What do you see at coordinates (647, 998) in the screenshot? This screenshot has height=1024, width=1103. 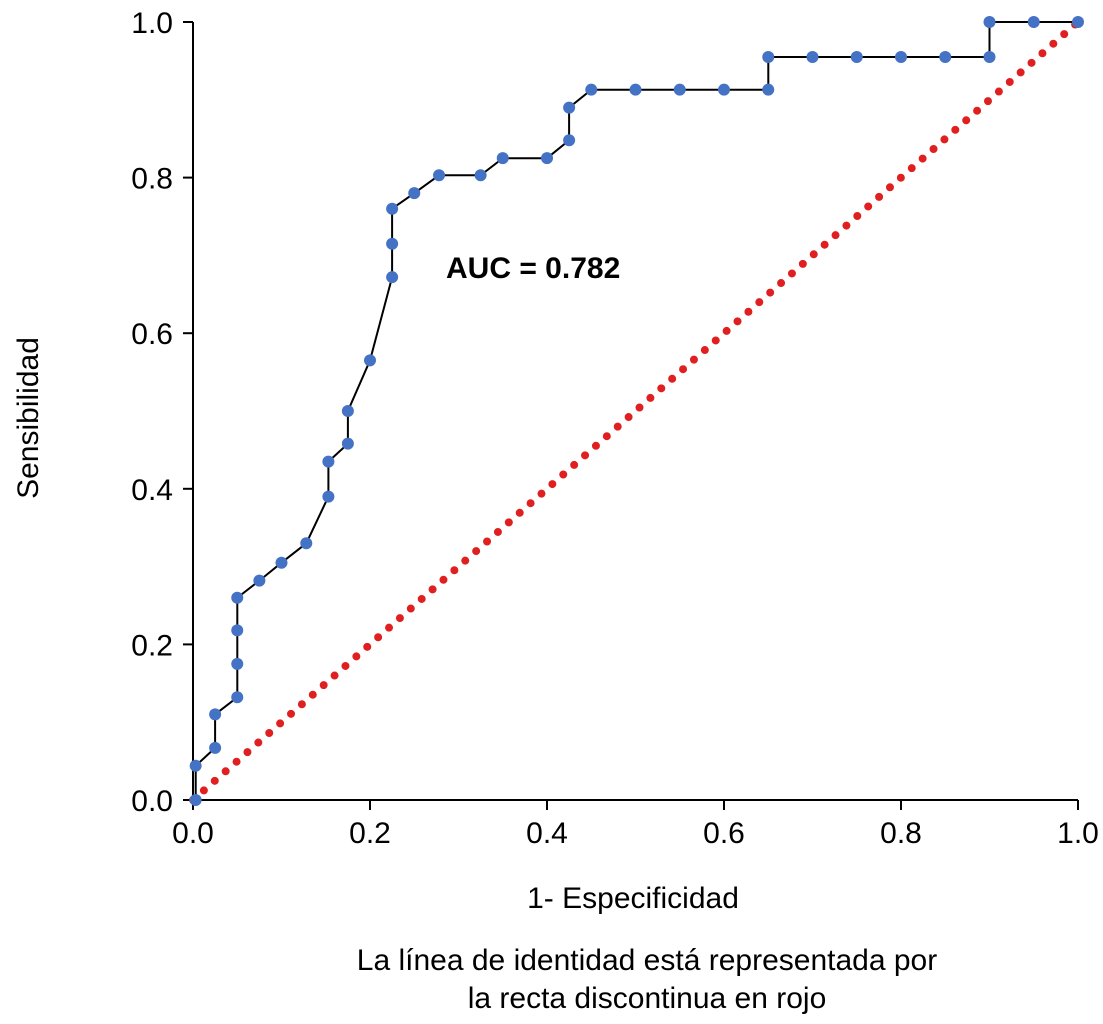 I see `caption-line-2: la recta discontinua en rojo` at bounding box center [647, 998].